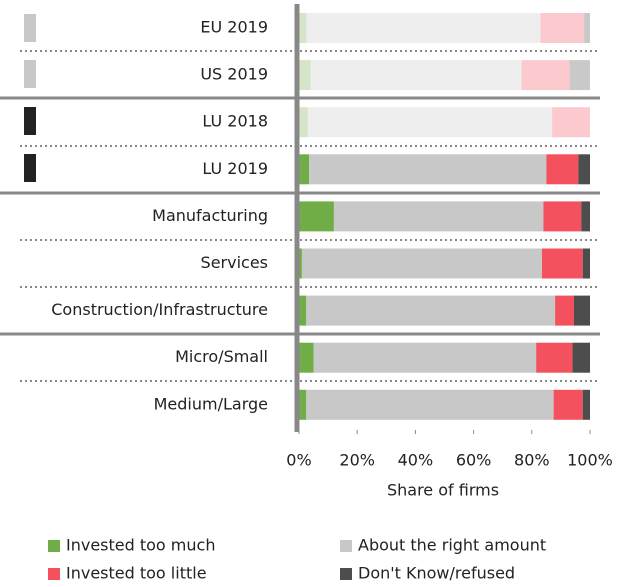 This screenshot has width=627, height=587. What do you see at coordinates (532, 460) in the screenshot?
I see `x-tick-label: 80%` at bounding box center [532, 460].